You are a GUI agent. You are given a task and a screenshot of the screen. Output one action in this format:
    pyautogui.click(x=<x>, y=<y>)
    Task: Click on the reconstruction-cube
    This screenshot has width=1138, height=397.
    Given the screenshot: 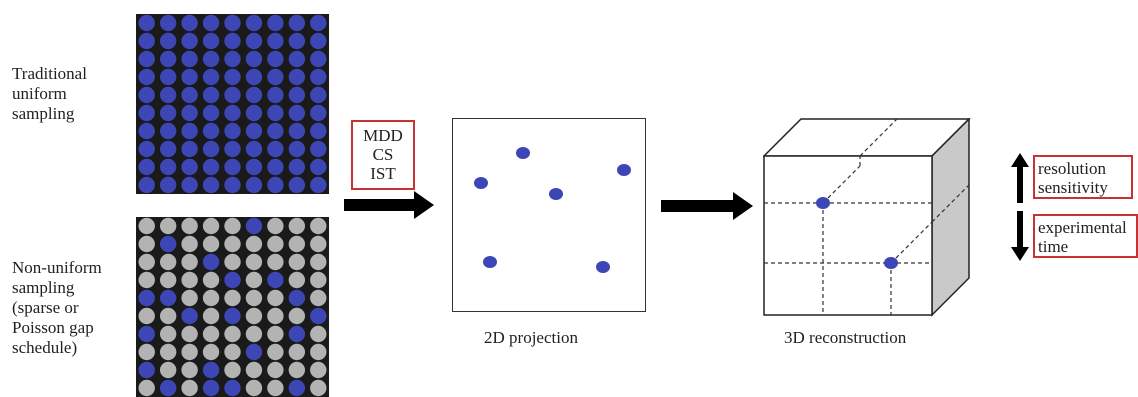 What is the action you would take?
    pyautogui.click(x=867, y=217)
    